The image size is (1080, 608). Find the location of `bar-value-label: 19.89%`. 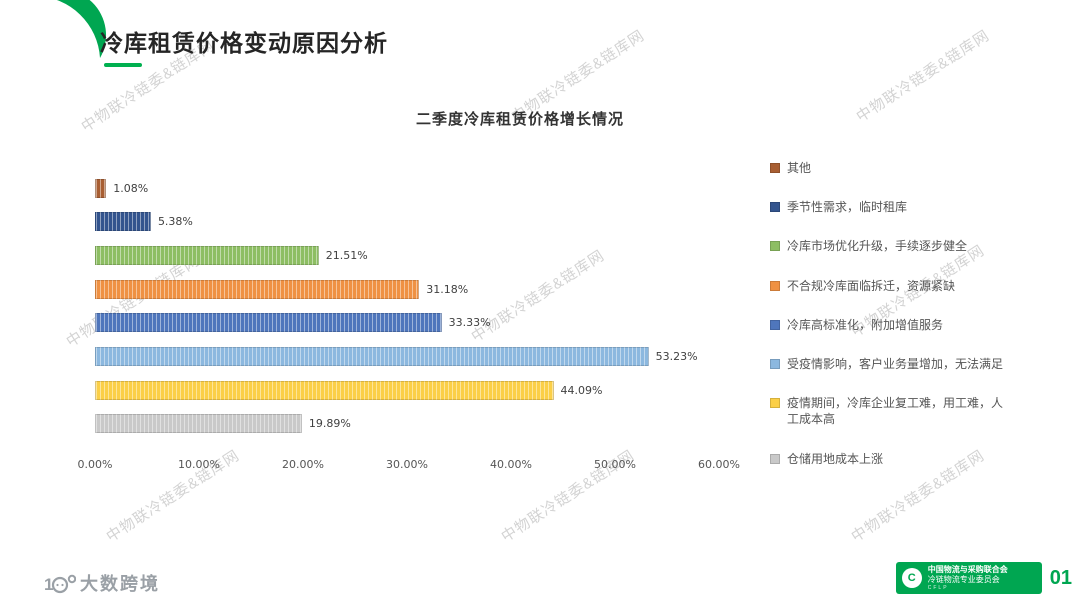

bar-value-label: 19.89% is located at coordinates (329, 424).